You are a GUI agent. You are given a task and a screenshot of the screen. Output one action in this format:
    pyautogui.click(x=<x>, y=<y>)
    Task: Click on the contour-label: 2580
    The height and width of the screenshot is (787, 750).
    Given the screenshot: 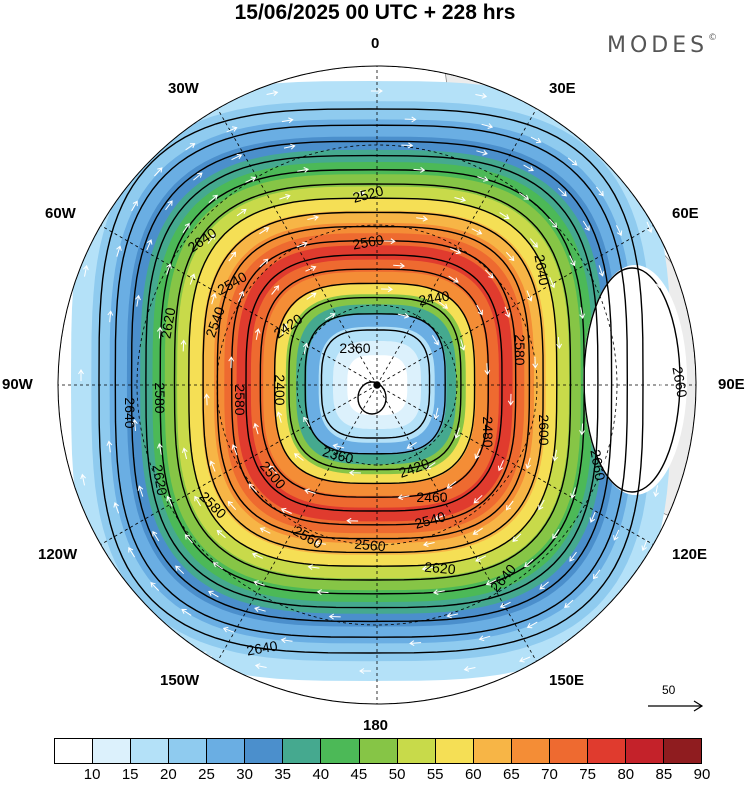 What is the action you would take?
    pyautogui.click(x=520, y=349)
    